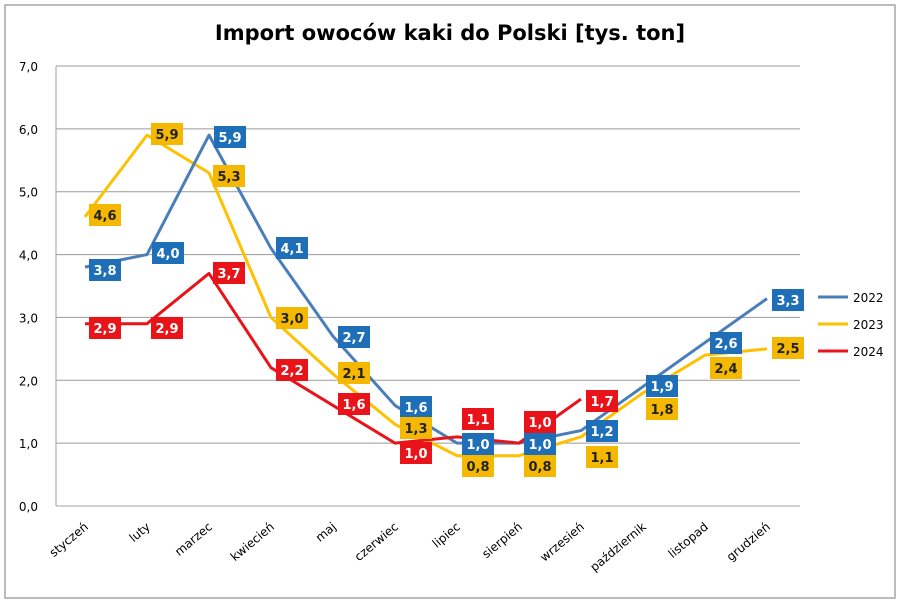 Image resolution: width=900 pixels, height=607 pixels. I want to click on y-tick-label: 2,0, so click(28, 381).